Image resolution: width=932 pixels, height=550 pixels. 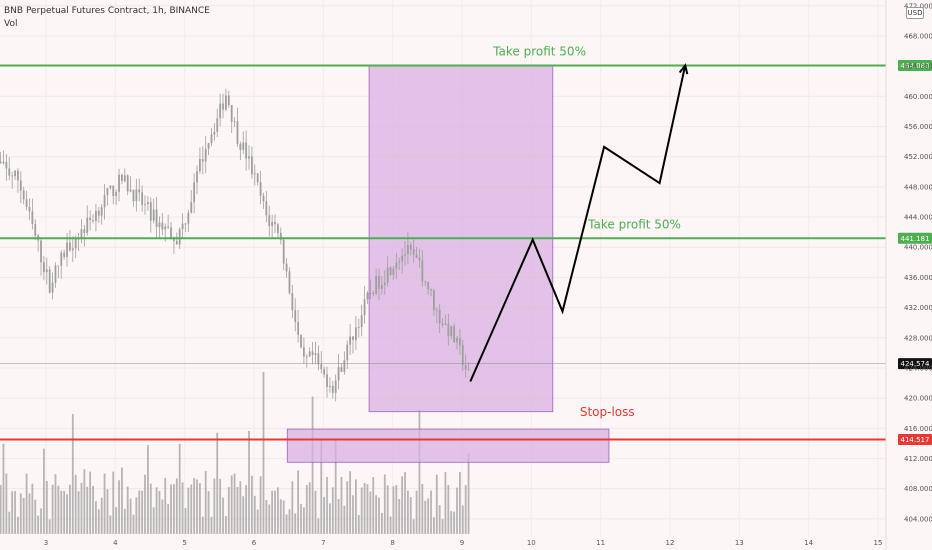 What do you see at coordinates (462, 543) in the screenshot?
I see `x-tick-label: 9` at bounding box center [462, 543].